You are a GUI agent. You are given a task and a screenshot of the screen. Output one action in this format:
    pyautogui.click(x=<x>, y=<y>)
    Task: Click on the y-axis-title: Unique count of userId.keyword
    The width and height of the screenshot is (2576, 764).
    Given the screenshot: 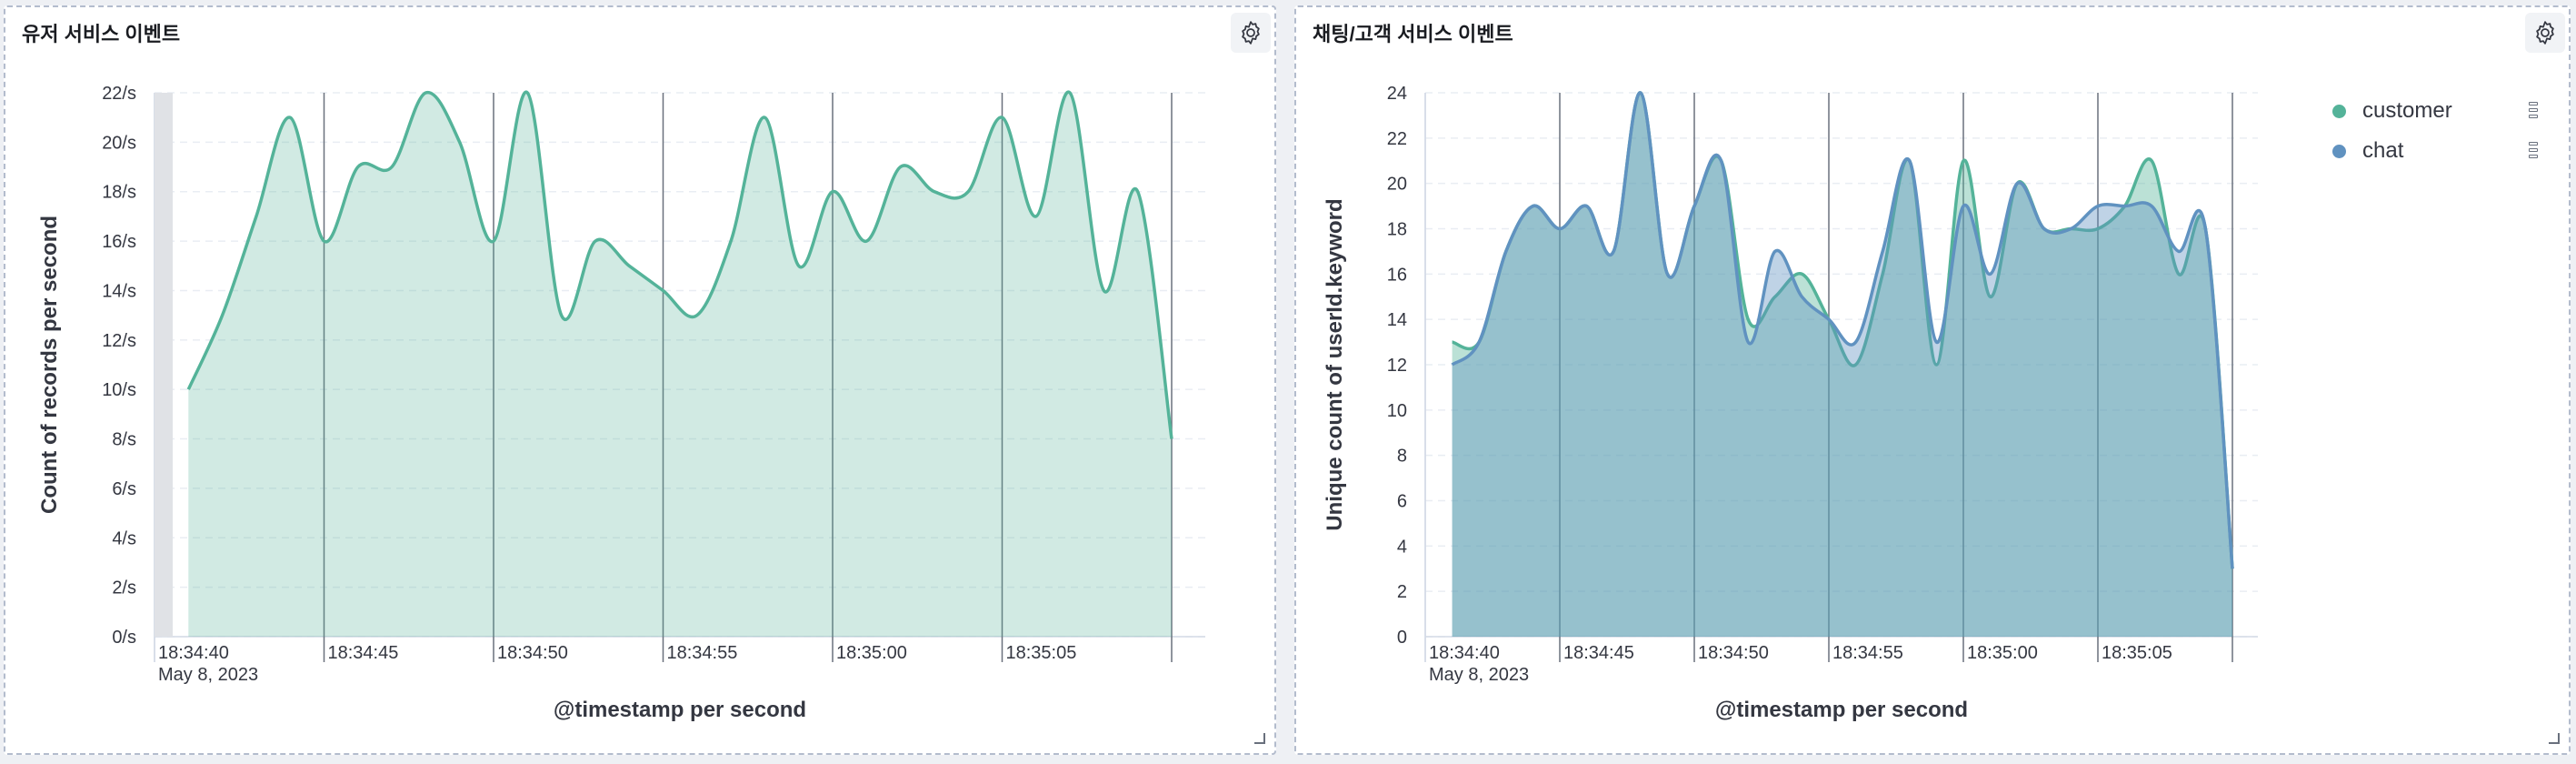 What is the action you would take?
    pyautogui.click(x=1335, y=364)
    